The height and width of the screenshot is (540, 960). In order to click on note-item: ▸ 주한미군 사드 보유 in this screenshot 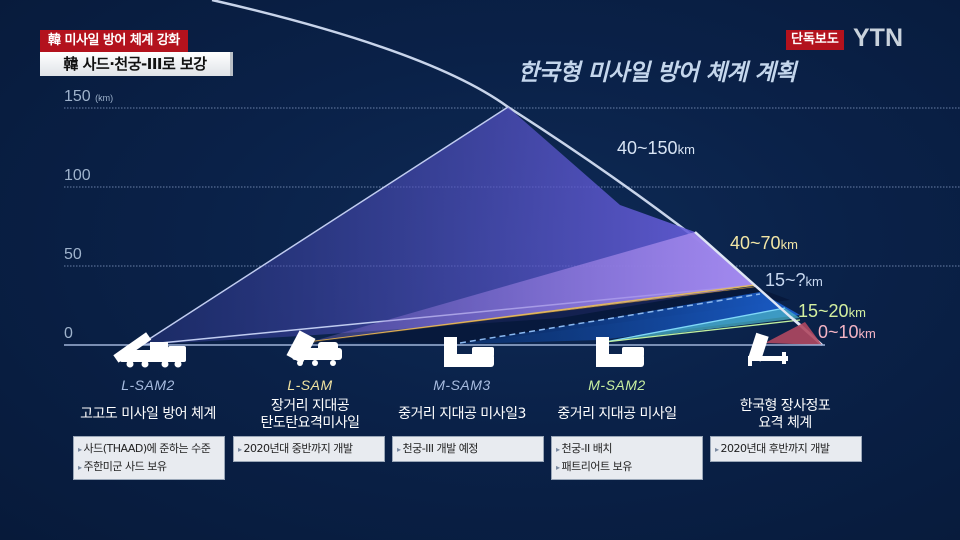, I will do `click(122, 466)`.